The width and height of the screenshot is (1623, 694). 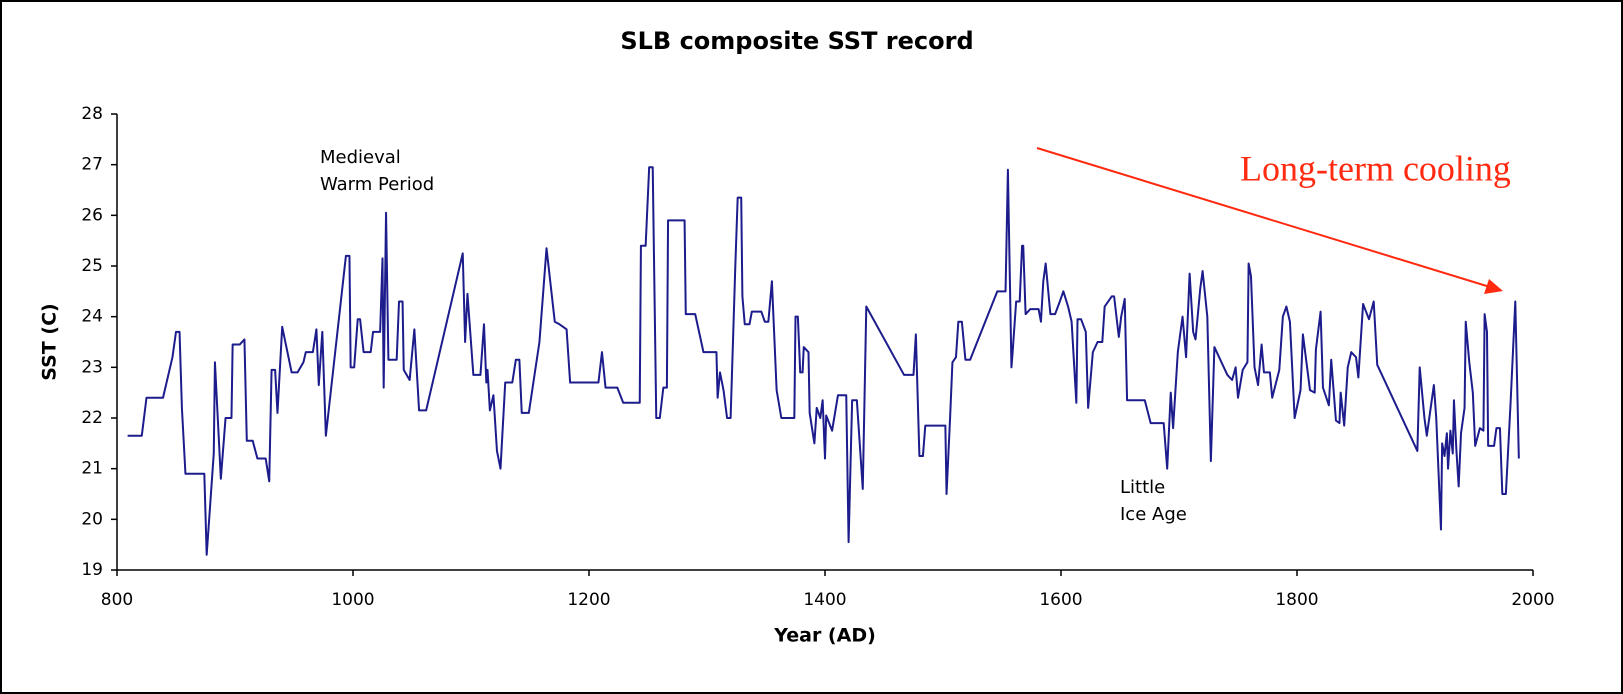 What do you see at coordinates (1263, 217) in the screenshot?
I see `trend-arrow` at bounding box center [1263, 217].